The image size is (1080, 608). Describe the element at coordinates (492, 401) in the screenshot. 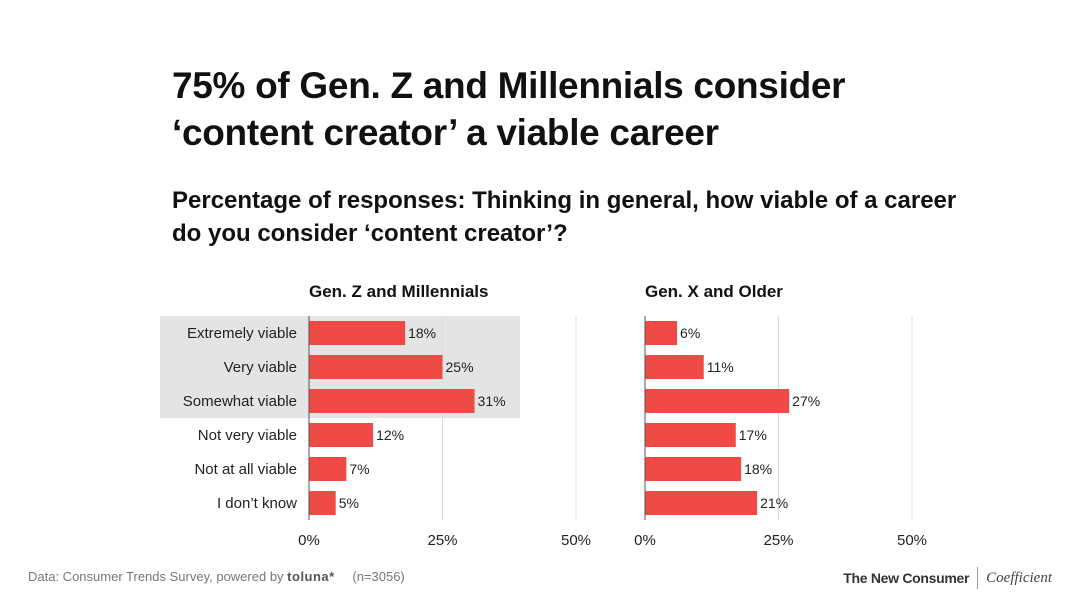

I see `value-label: 31%` at that location.